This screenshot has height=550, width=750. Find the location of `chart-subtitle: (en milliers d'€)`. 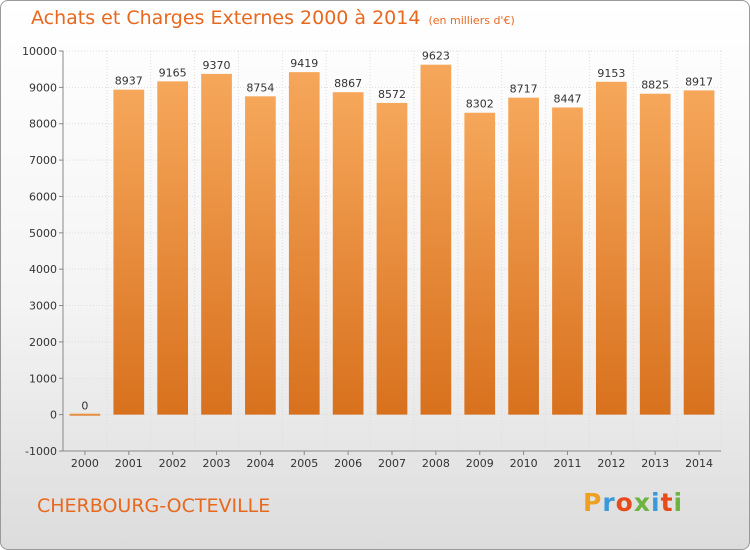

chart-subtitle: (en milliers d'€) is located at coordinates (471, 20).